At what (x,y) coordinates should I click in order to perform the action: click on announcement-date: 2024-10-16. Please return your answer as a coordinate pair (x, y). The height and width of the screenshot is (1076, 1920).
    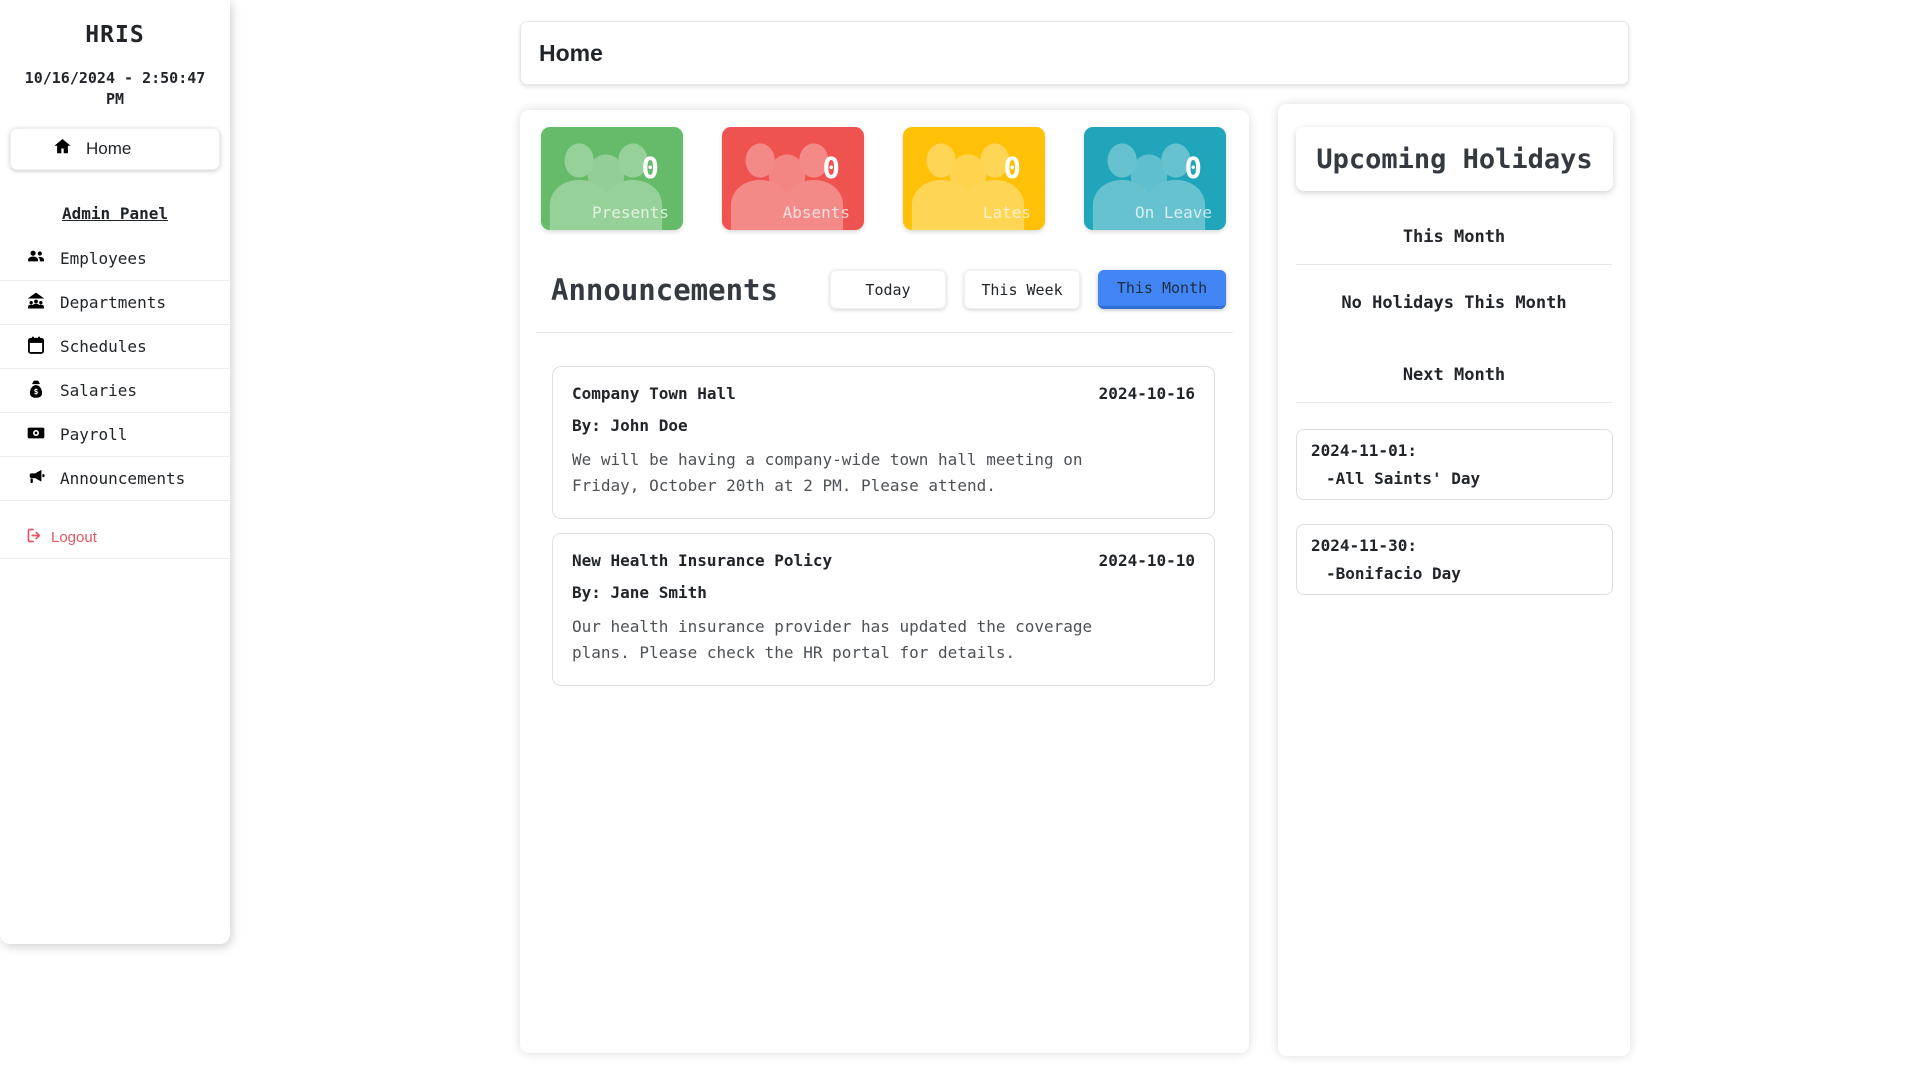
    Looking at the image, I should click on (1146, 393).